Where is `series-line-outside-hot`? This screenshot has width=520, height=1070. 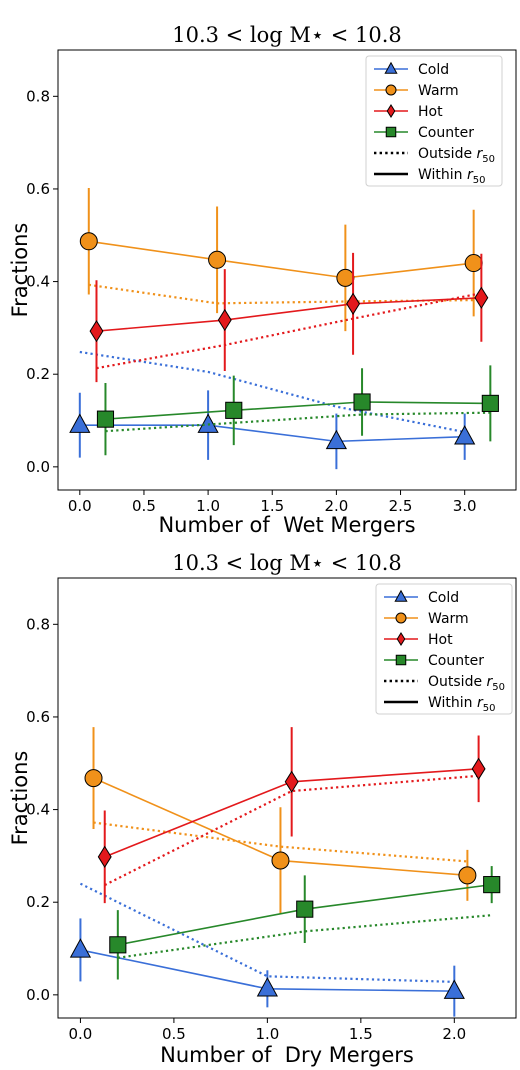 series-line-outside-hot is located at coordinates (289, 331).